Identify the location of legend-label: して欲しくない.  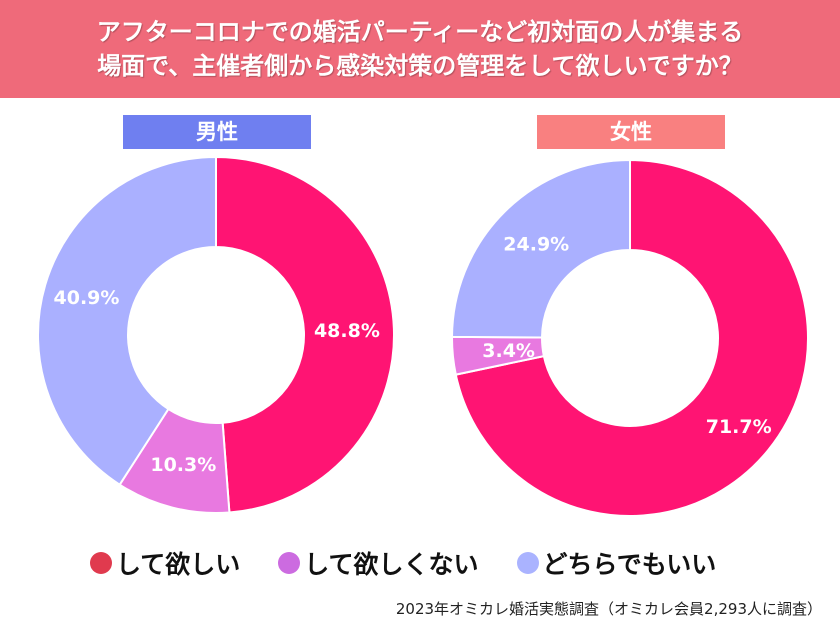
(391, 564).